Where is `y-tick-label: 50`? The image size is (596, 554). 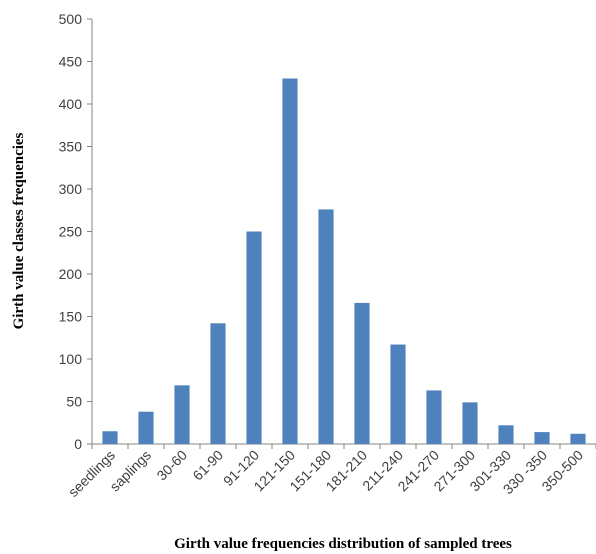
y-tick-label: 50 is located at coordinates (74, 402).